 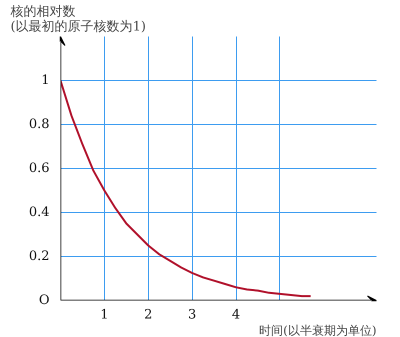 What do you see at coordinates (318, 330) in the screenshot?
I see `x-axis-title: 时间(以半衰期为单位)` at bounding box center [318, 330].